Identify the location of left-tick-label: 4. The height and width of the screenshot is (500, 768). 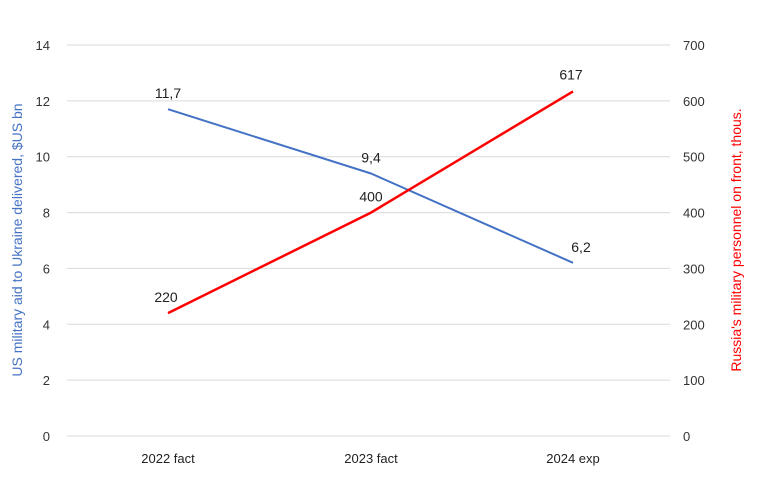
(46, 324).